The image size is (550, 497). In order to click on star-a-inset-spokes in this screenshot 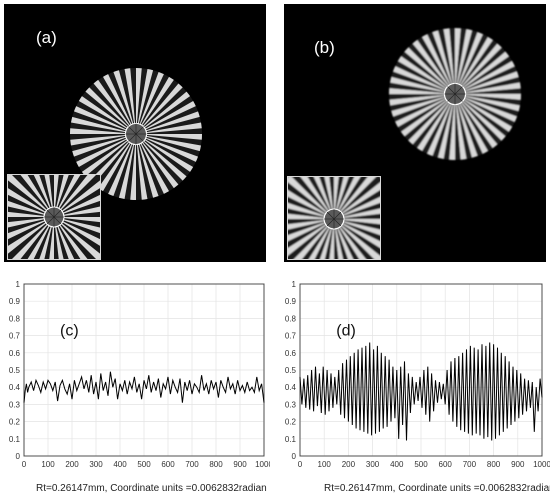, I will do `click(54, 217)`.